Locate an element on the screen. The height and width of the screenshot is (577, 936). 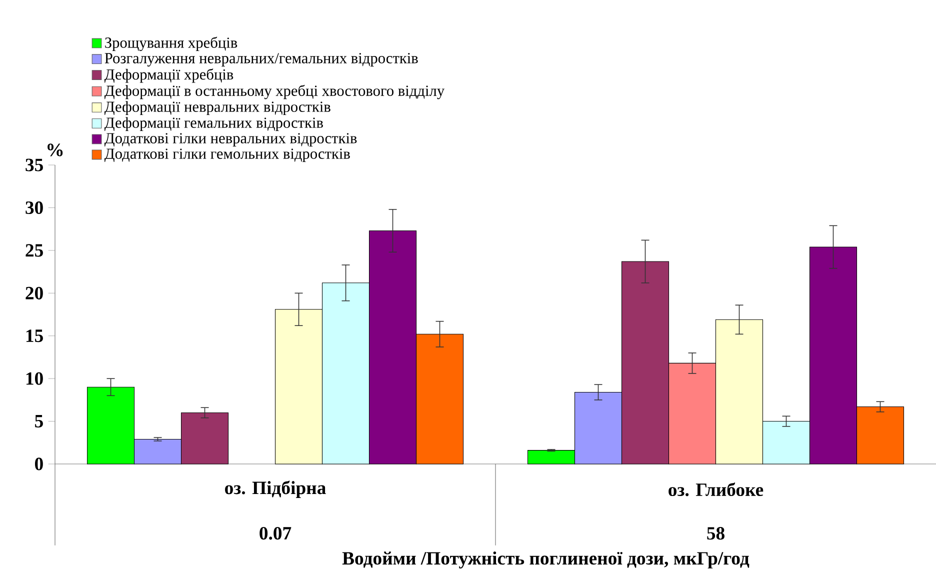
y-tick-label: 15 is located at coordinates (34, 336).